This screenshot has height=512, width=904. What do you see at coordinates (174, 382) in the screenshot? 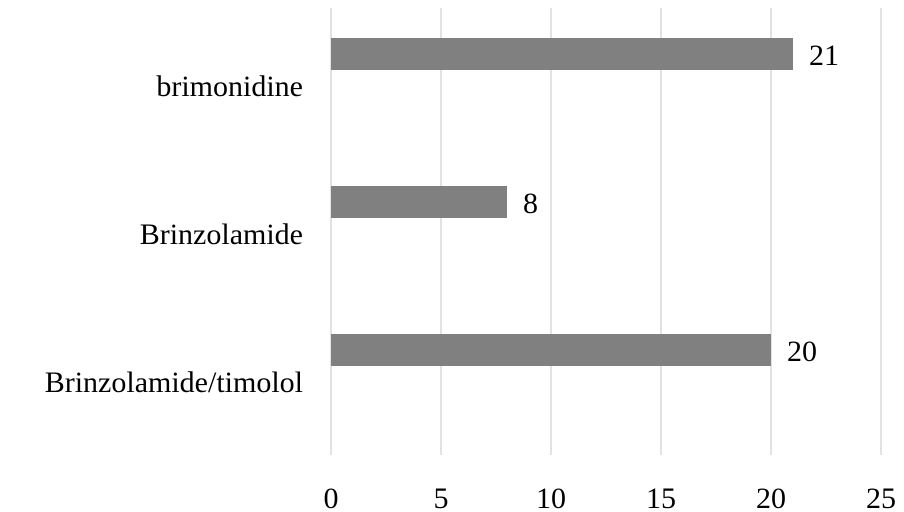
I see `category-label: Brinzolamide/timolol` at bounding box center [174, 382].